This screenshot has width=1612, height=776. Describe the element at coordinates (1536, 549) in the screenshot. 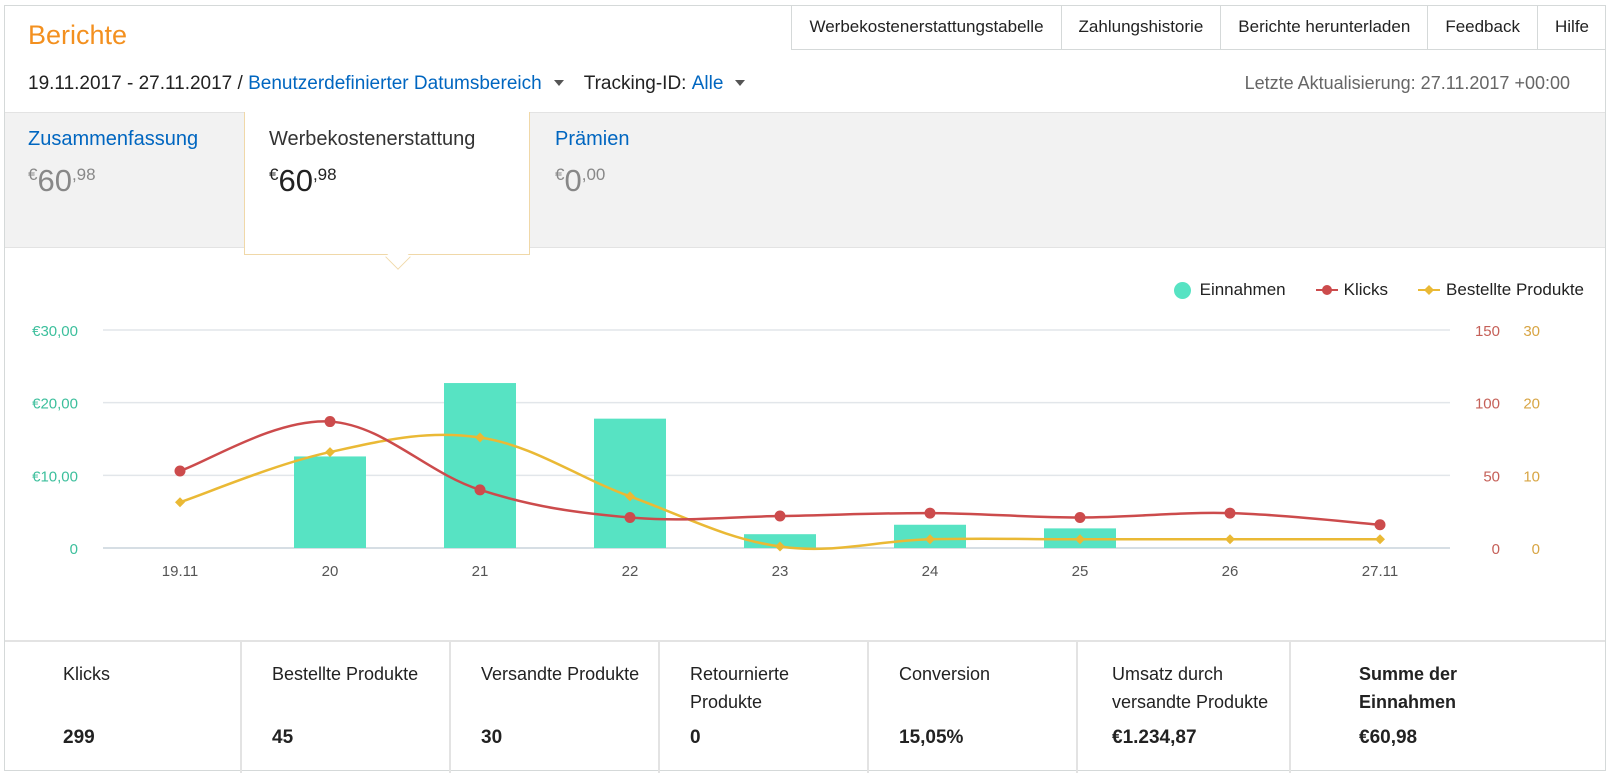

I see `right-axis-orders-tick-label: 0` at that location.